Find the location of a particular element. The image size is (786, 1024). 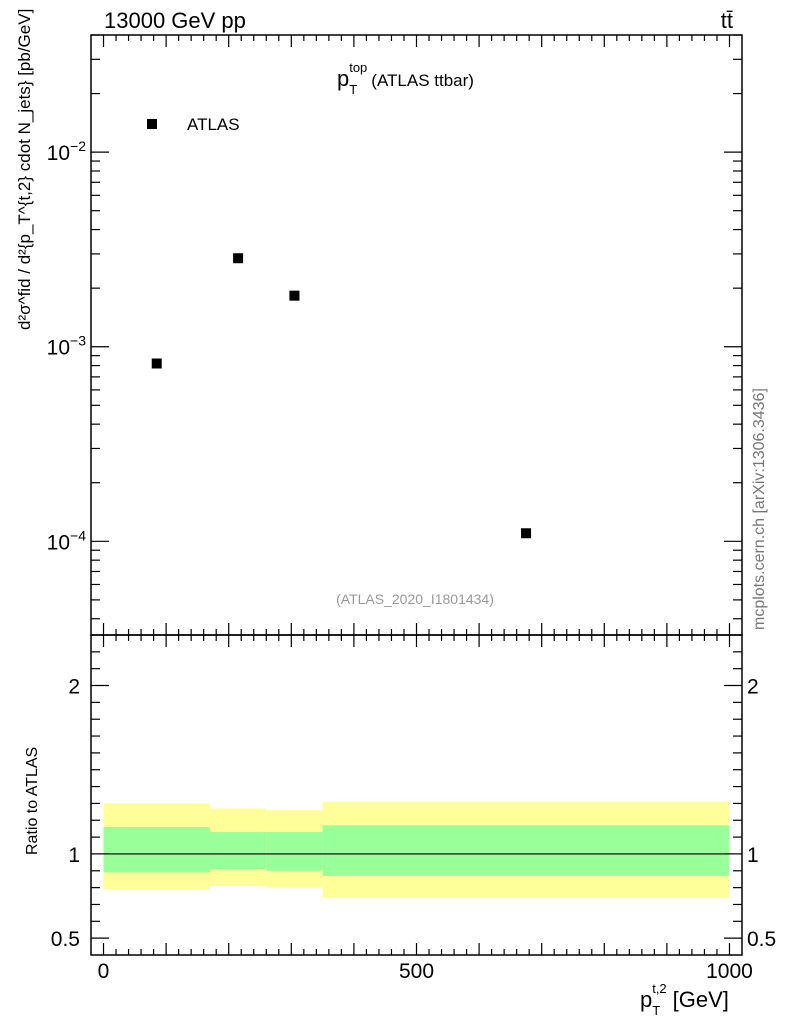

energy-label: 13000 GeV pp is located at coordinates (175, 20).